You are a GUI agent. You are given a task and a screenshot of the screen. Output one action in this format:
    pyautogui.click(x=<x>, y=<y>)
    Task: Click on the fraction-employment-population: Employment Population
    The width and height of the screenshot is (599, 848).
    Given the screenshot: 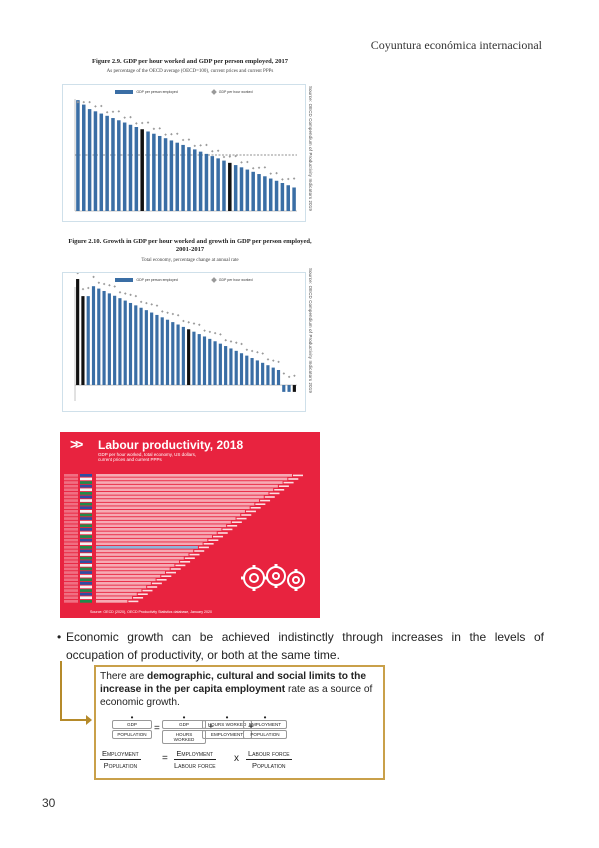 What is the action you would take?
    pyautogui.click(x=120, y=759)
    